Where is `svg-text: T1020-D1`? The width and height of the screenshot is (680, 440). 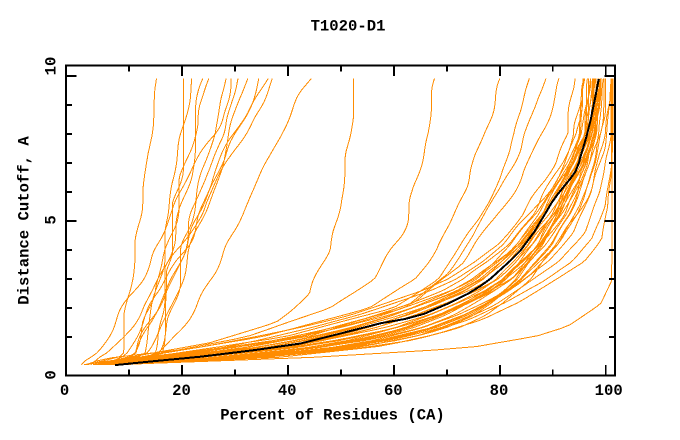
svg-text: T1020-D1 is located at coordinates (348, 27).